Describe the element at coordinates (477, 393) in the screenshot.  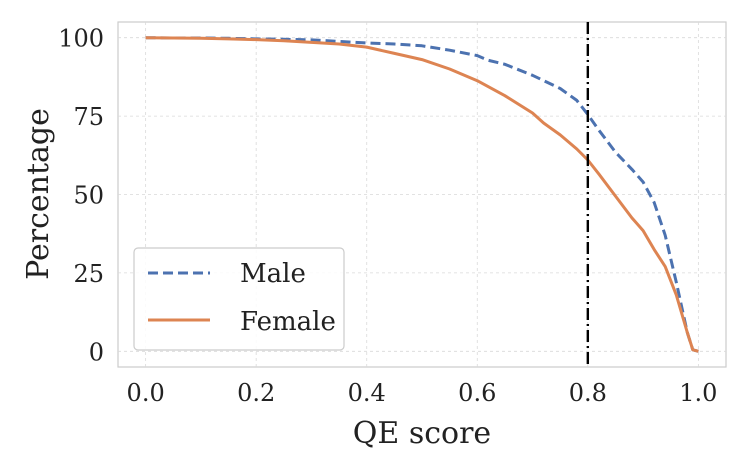
I see `x-tick-label: 0.6` at that location.